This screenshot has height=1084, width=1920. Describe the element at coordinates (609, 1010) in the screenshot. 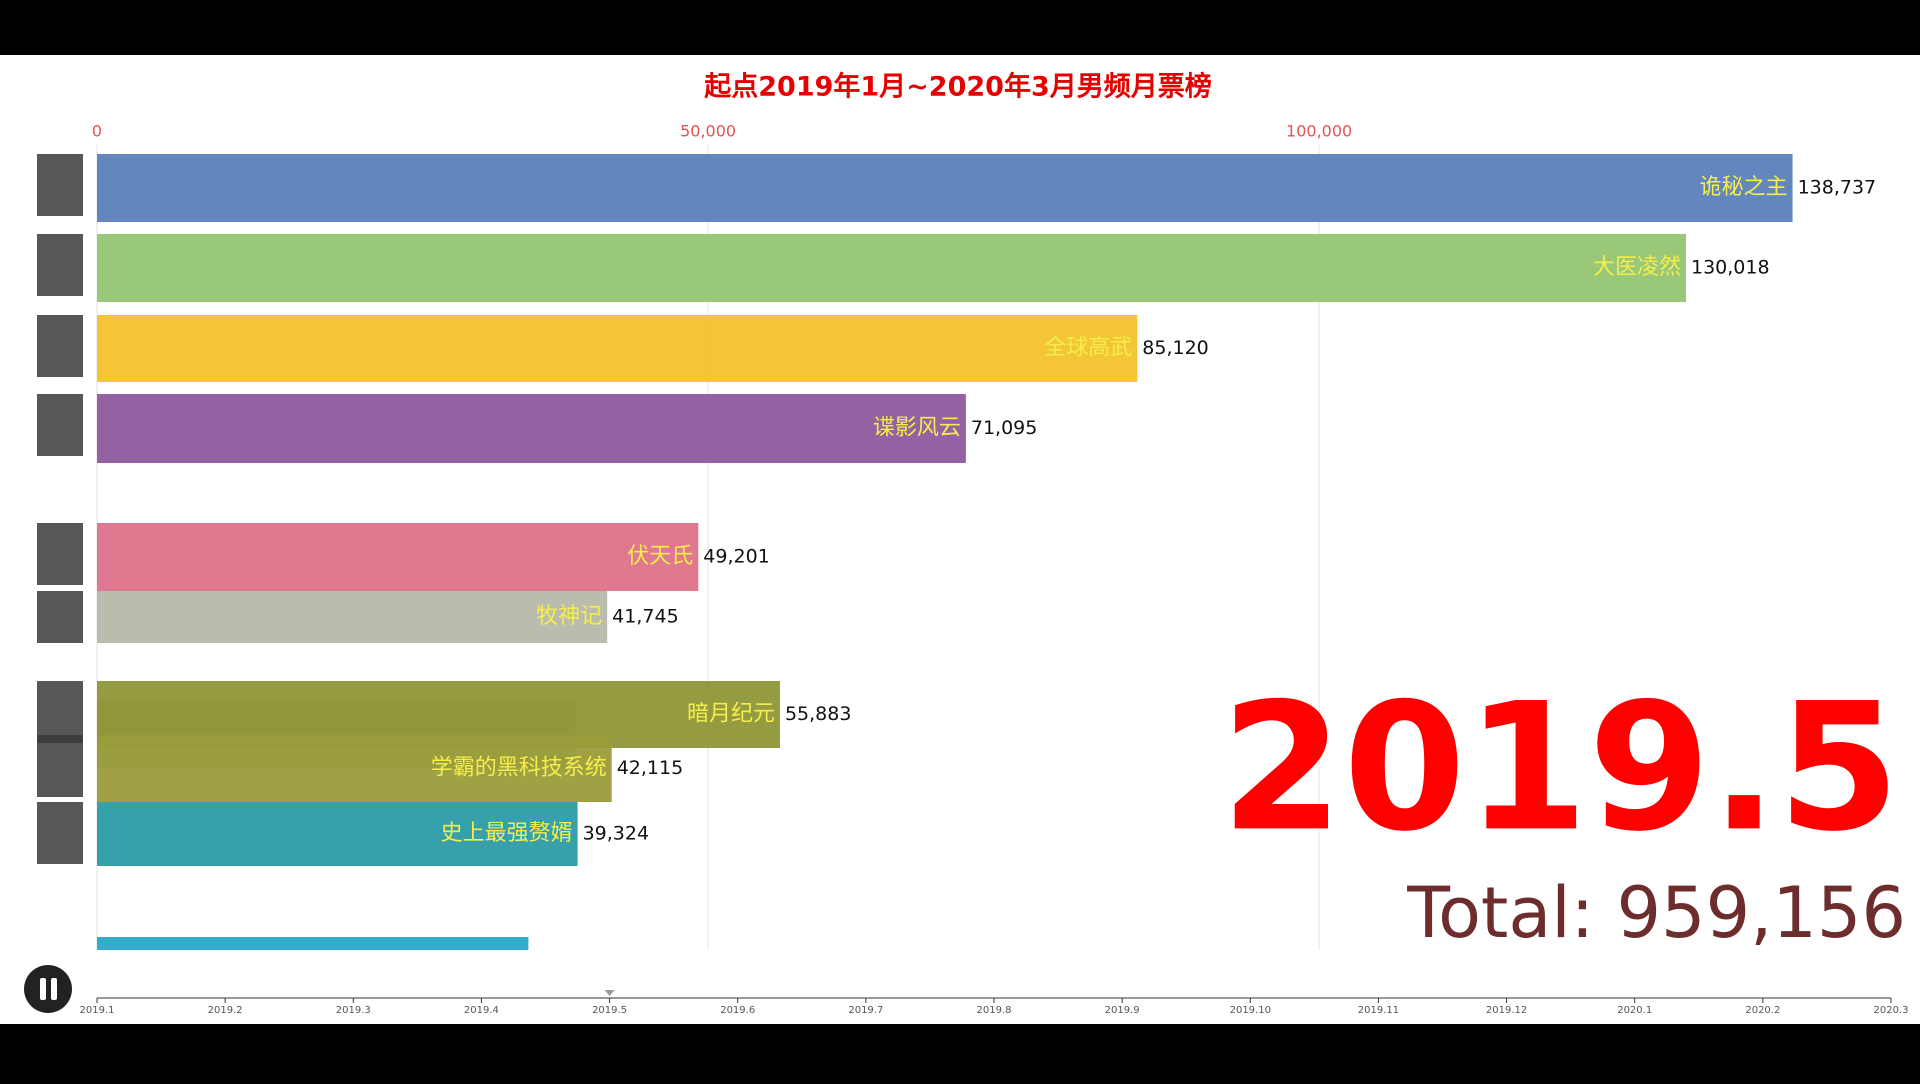

I see `timeline-label: 2019.5` at that location.